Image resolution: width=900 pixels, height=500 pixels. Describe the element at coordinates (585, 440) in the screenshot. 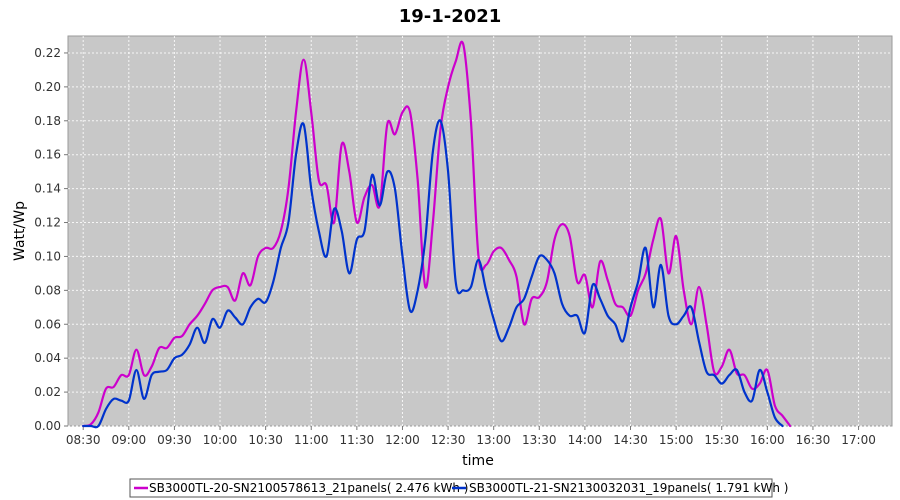

I see `x-tick-label: 14:00` at that location.